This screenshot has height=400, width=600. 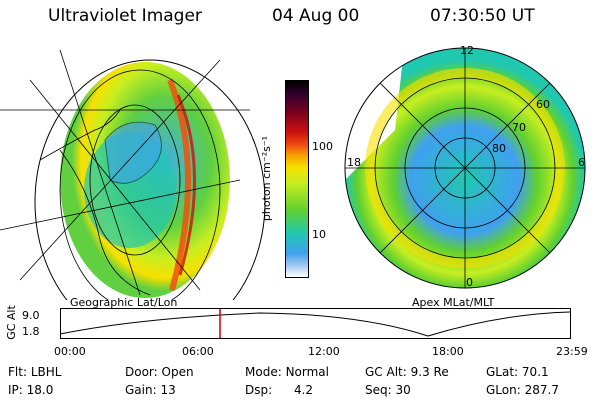 I want to click on altitude-curve, so click(x=315, y=324).